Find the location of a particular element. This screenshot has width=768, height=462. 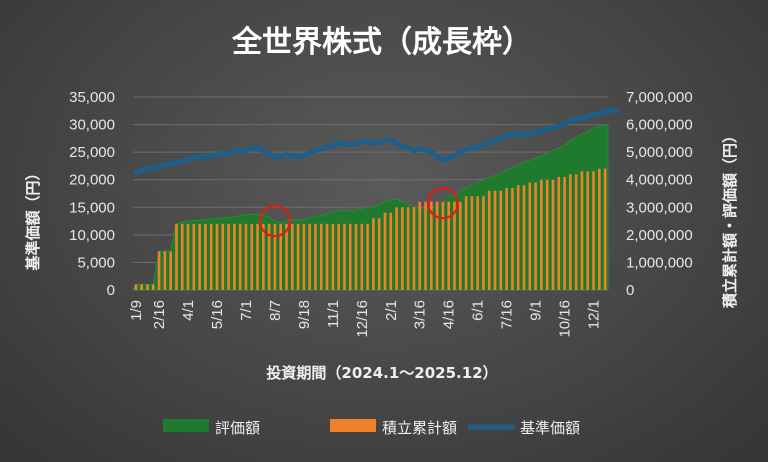

x-tick-label: 7/1 is located at coordinates (246, 310).